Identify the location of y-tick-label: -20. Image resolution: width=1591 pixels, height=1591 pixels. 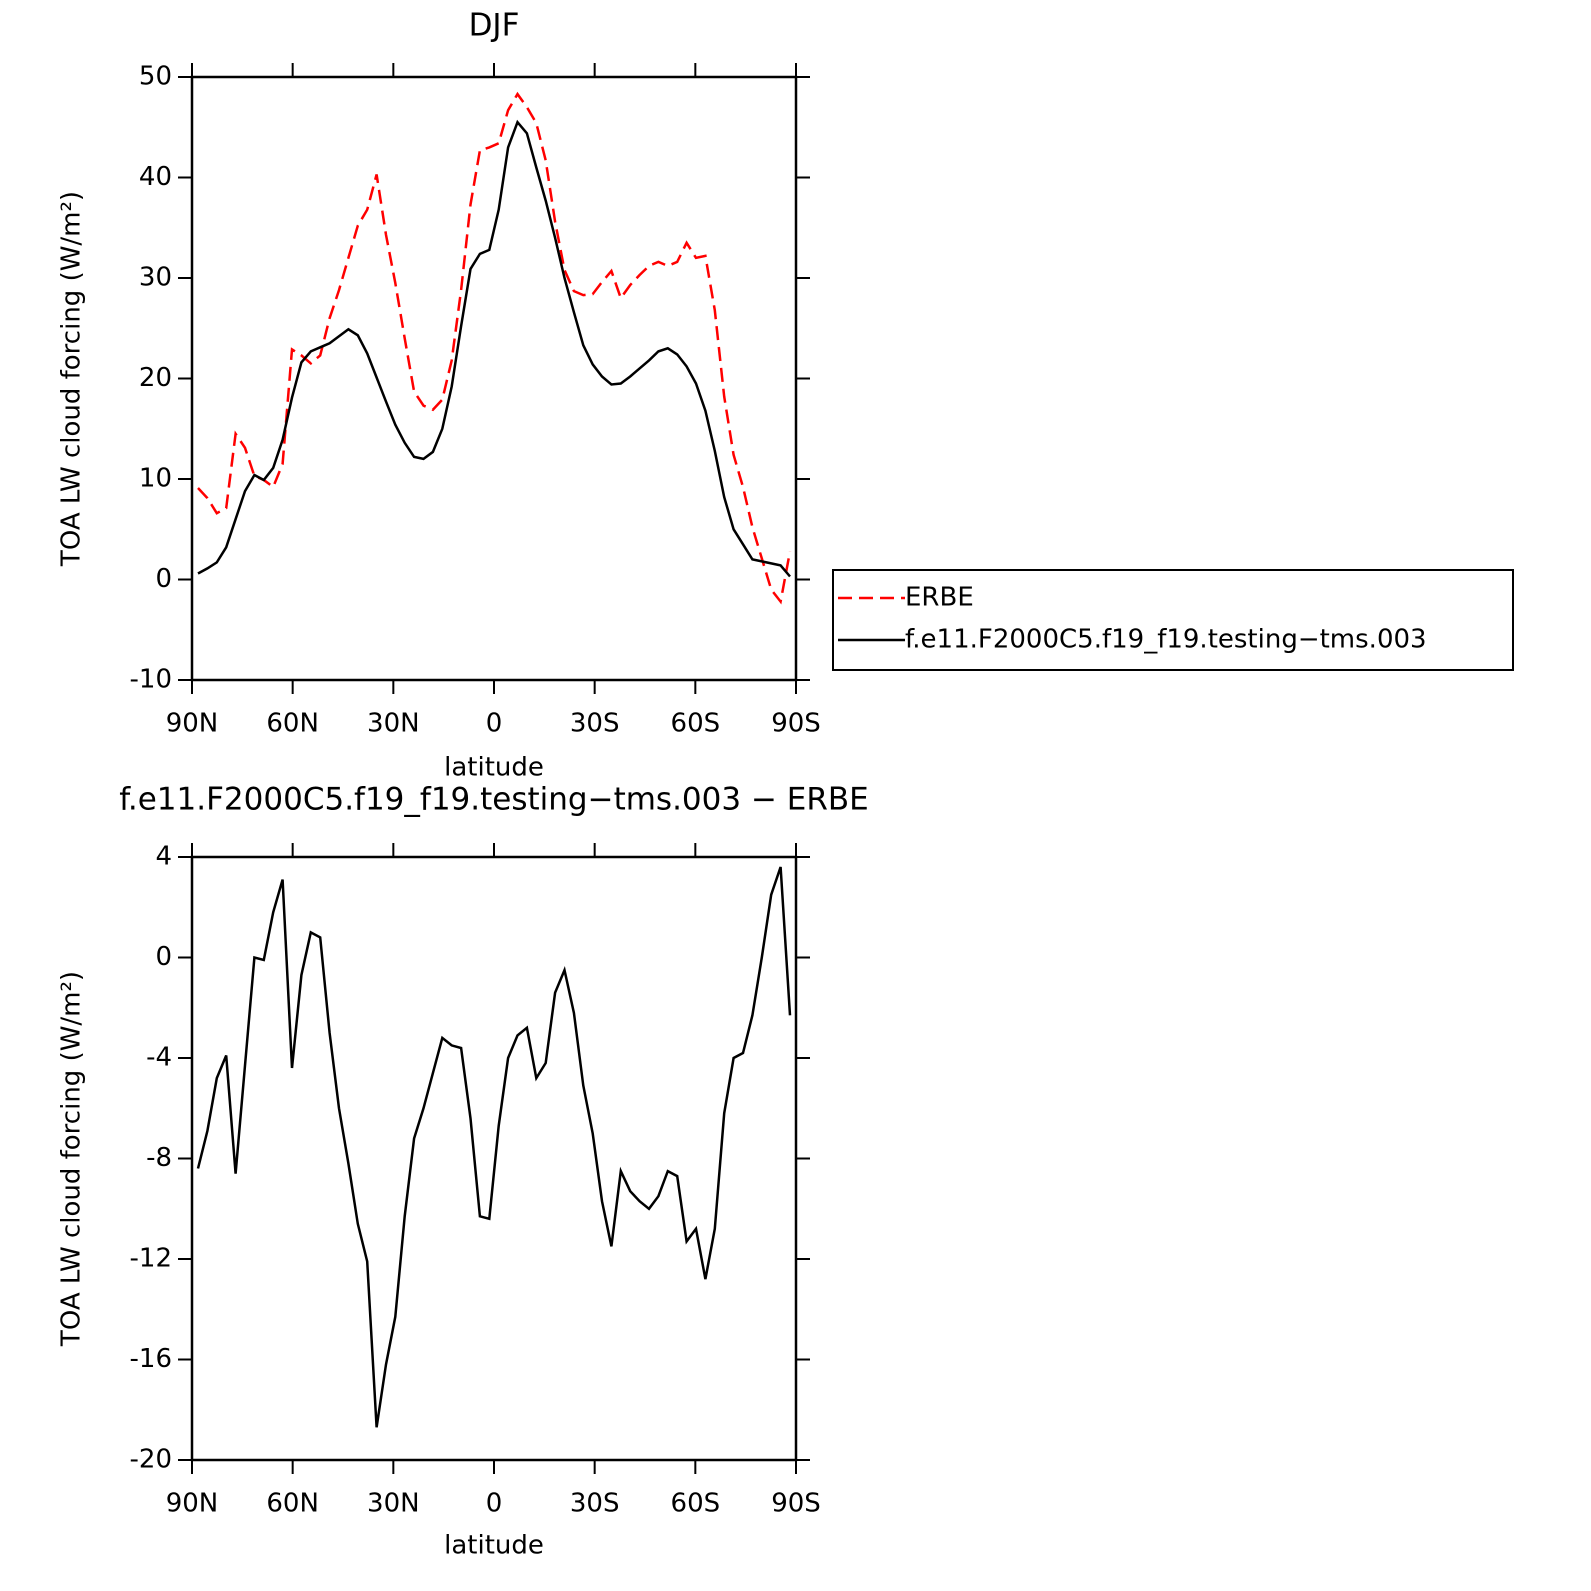
(151, 1460).